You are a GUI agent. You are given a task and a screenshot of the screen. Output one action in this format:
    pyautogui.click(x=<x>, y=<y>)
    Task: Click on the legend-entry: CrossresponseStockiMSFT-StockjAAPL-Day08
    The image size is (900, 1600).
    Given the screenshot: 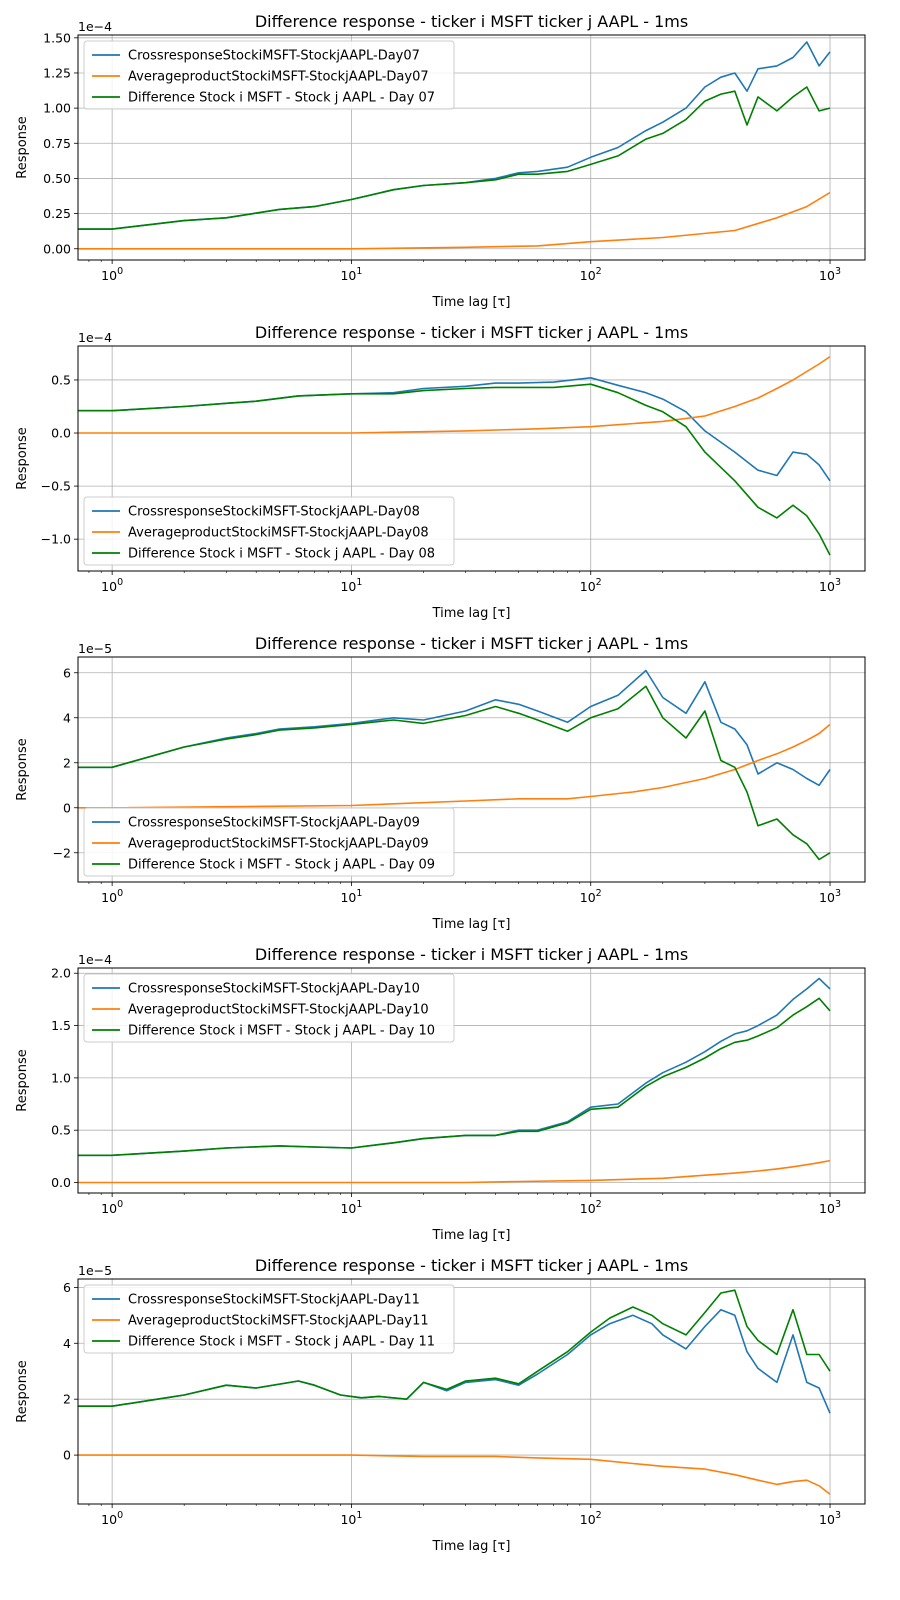 What is the action you would take?
    pyautogui.click(x=274, y=512)
    